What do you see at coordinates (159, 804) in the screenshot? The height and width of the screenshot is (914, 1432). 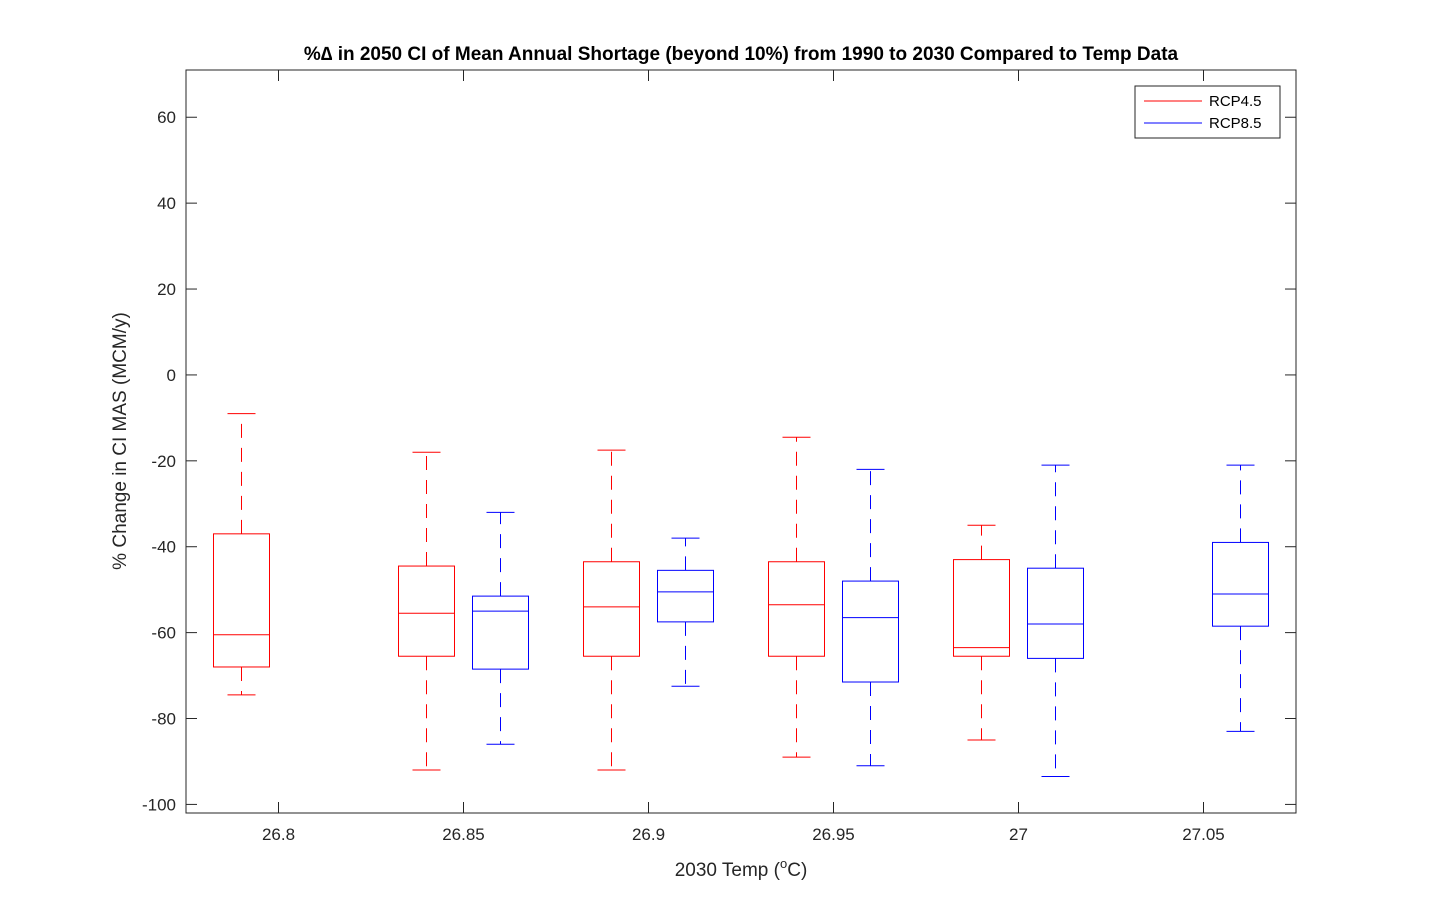 I see `y-tick-label: -100` at bounding box center [159, 804].